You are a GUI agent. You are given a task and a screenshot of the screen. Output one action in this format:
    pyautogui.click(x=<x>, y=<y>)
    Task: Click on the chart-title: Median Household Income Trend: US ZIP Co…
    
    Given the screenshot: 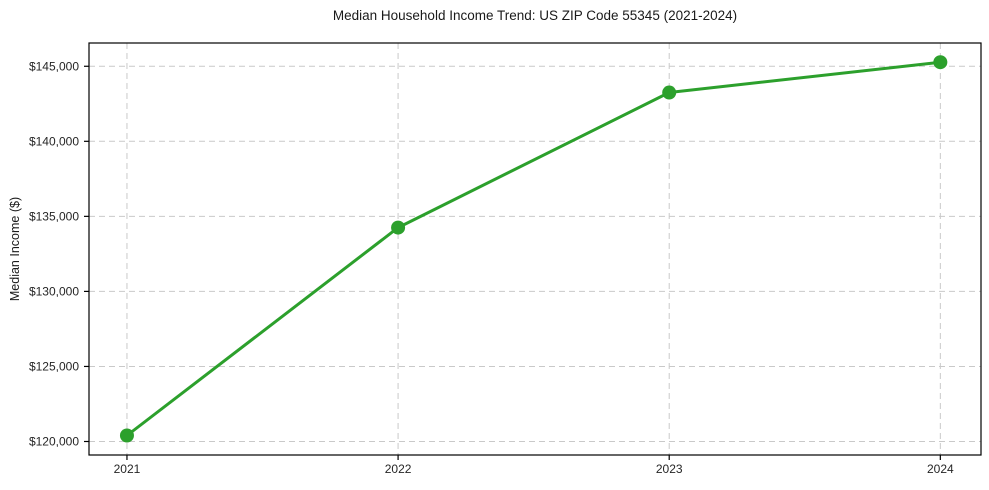 What is the action you would take?
    pyautogui.click(x=535, y=15)
    